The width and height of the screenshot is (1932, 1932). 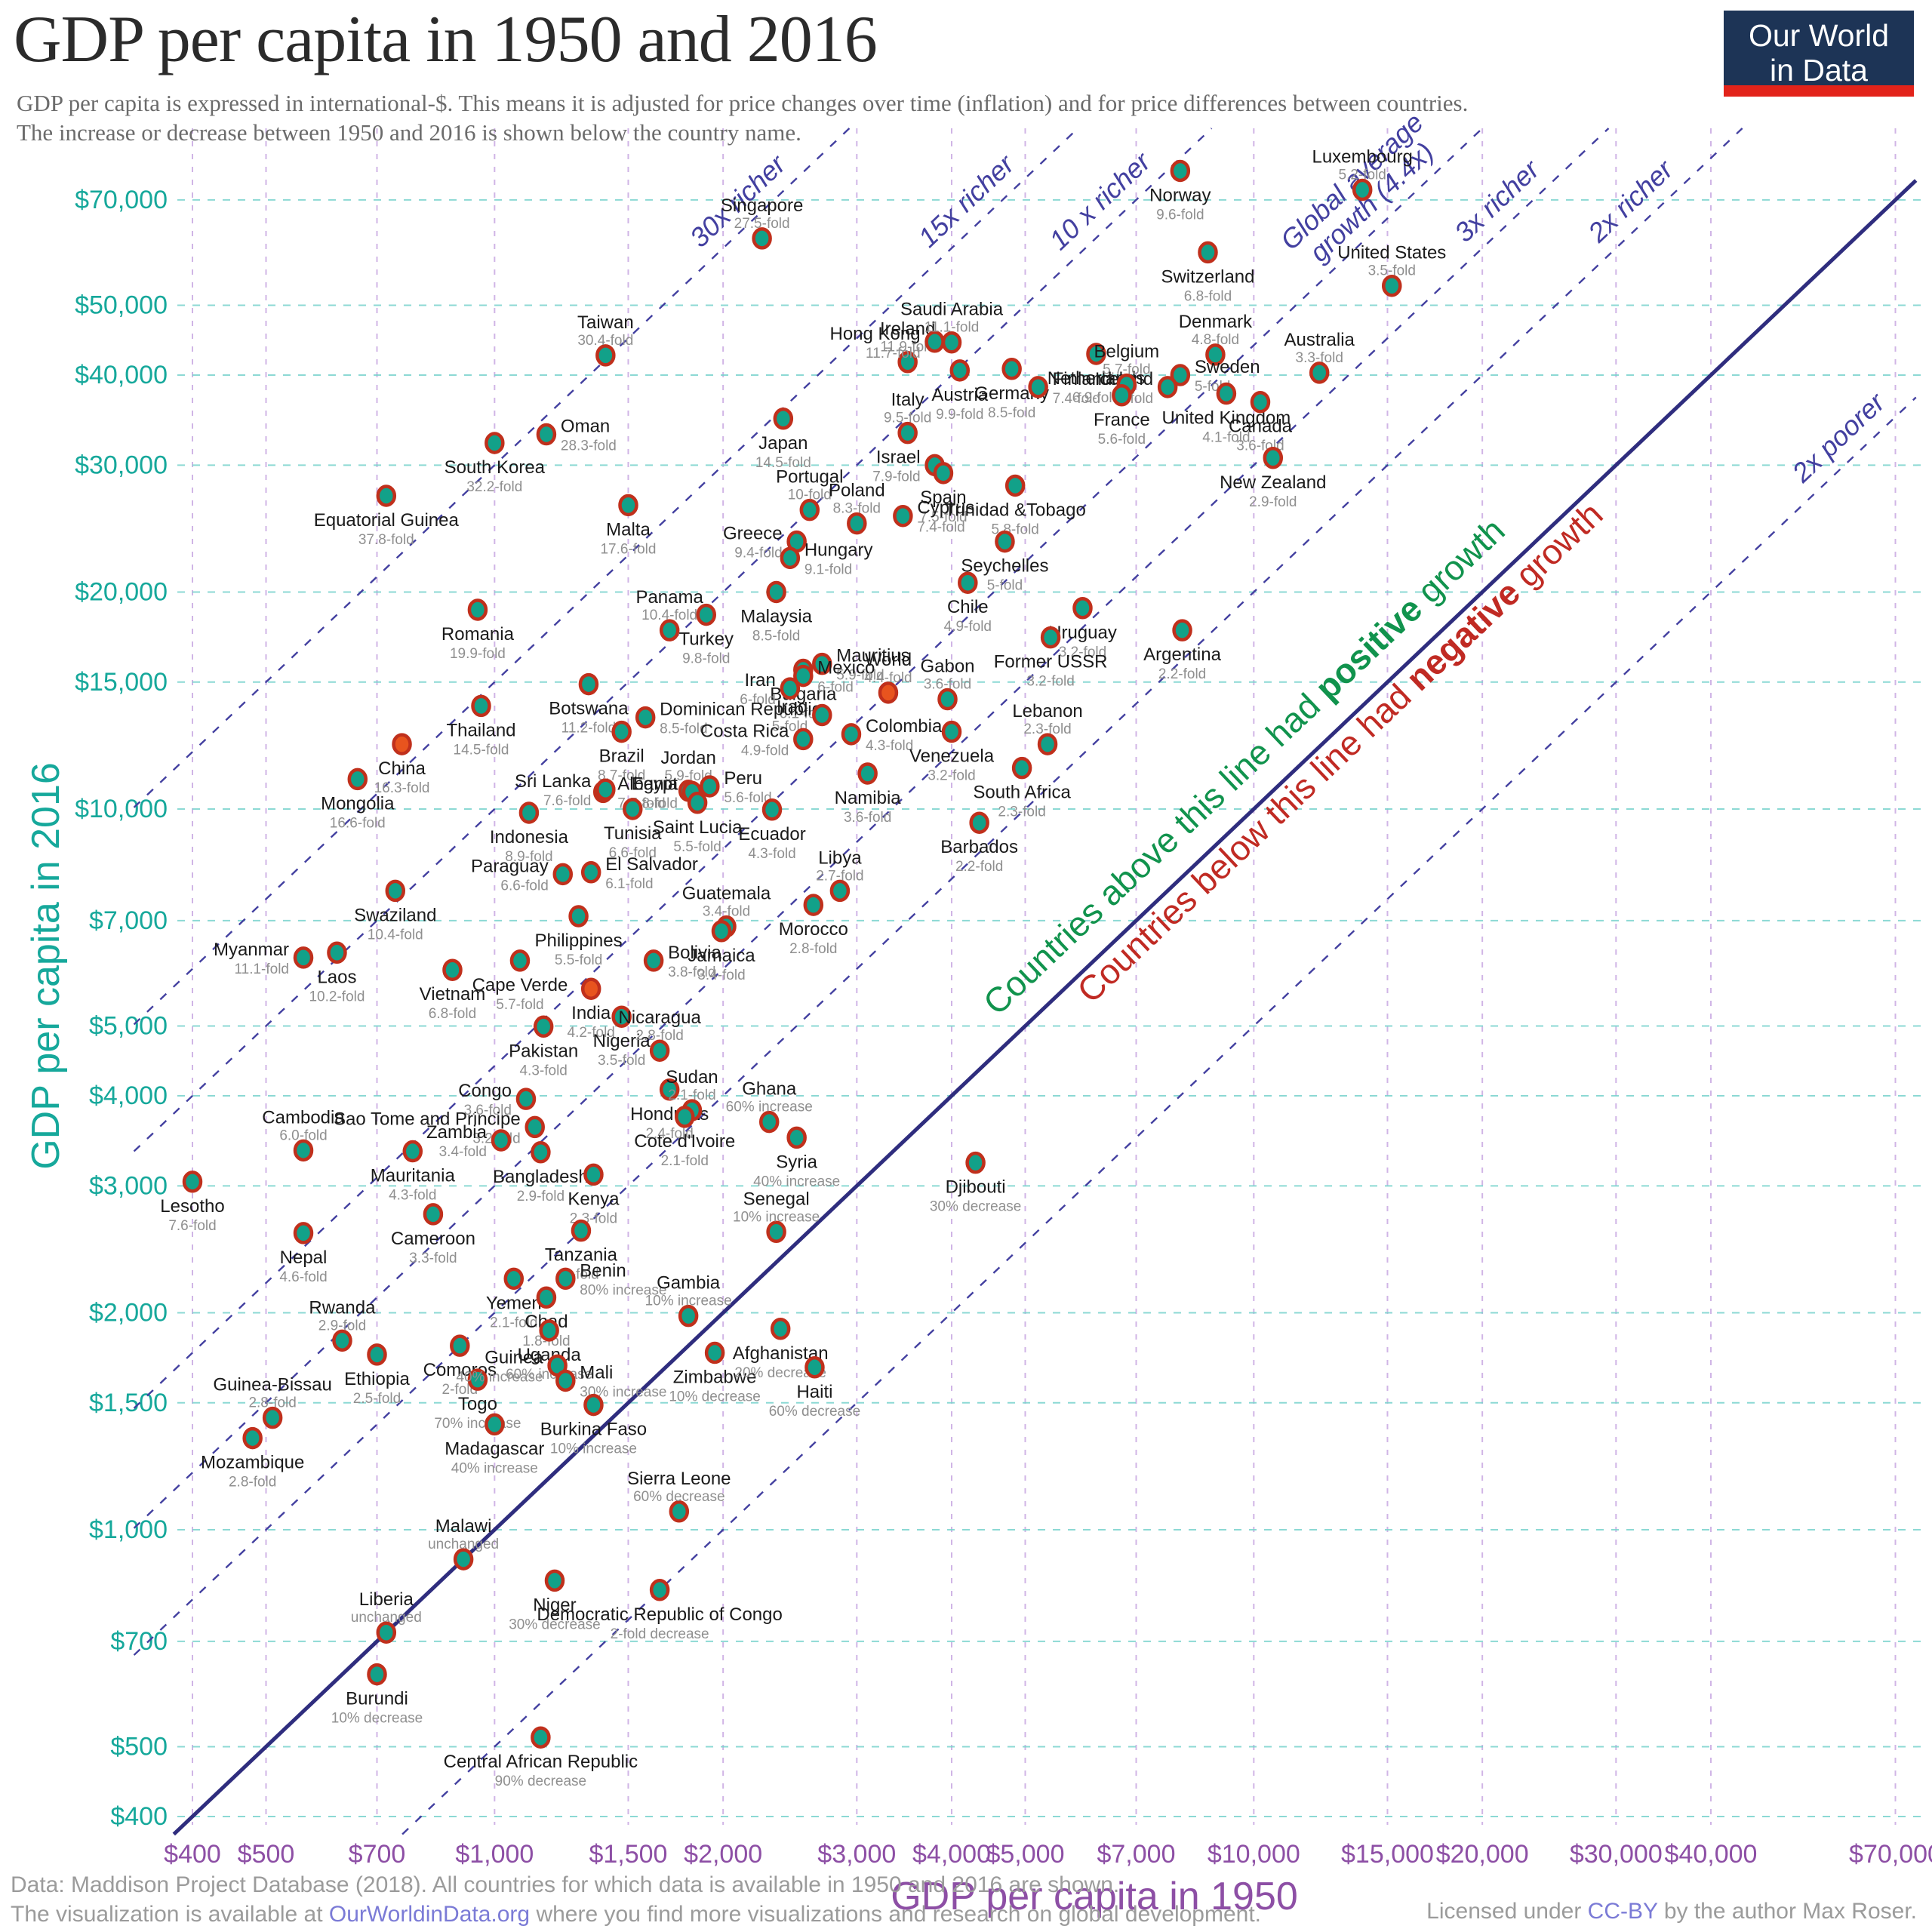 I want to click on data-point-new-zealand, so click(x=1273, y=458).